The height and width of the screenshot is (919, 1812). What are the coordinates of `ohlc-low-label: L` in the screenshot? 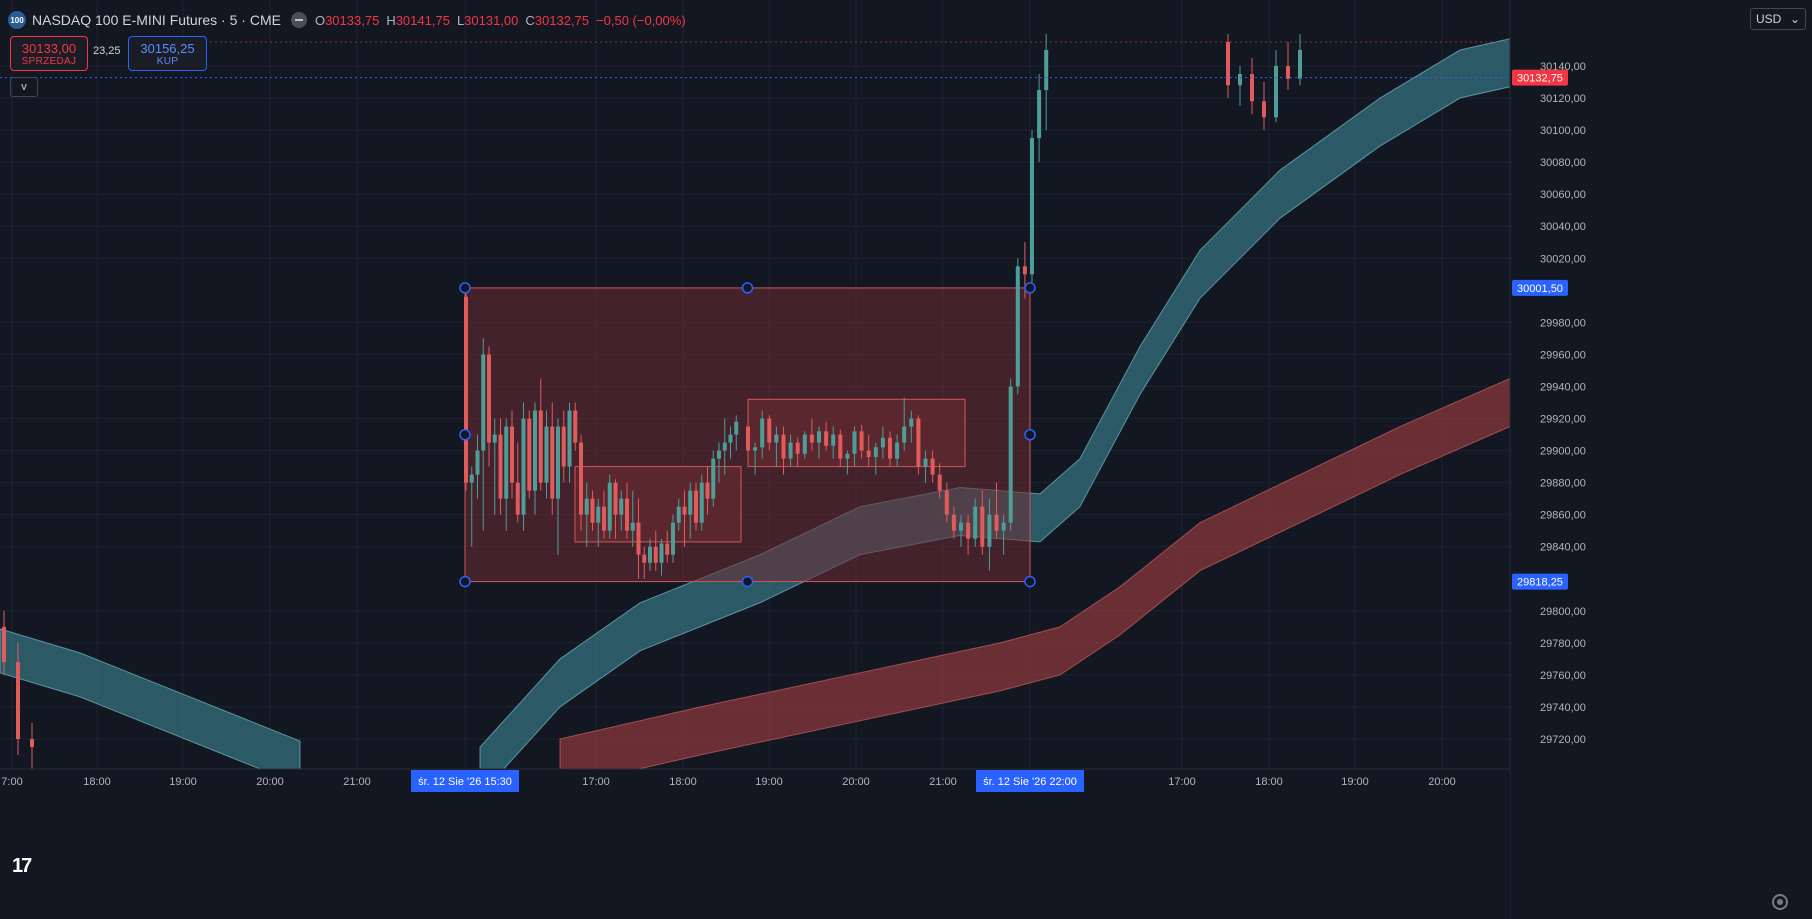 It's located at (460, 20).